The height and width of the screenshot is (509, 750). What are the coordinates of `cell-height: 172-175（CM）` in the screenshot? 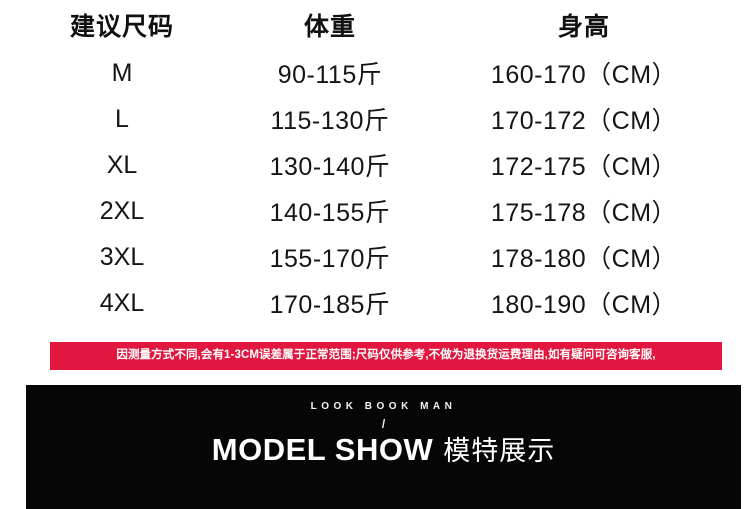 It's located at (584, 165).